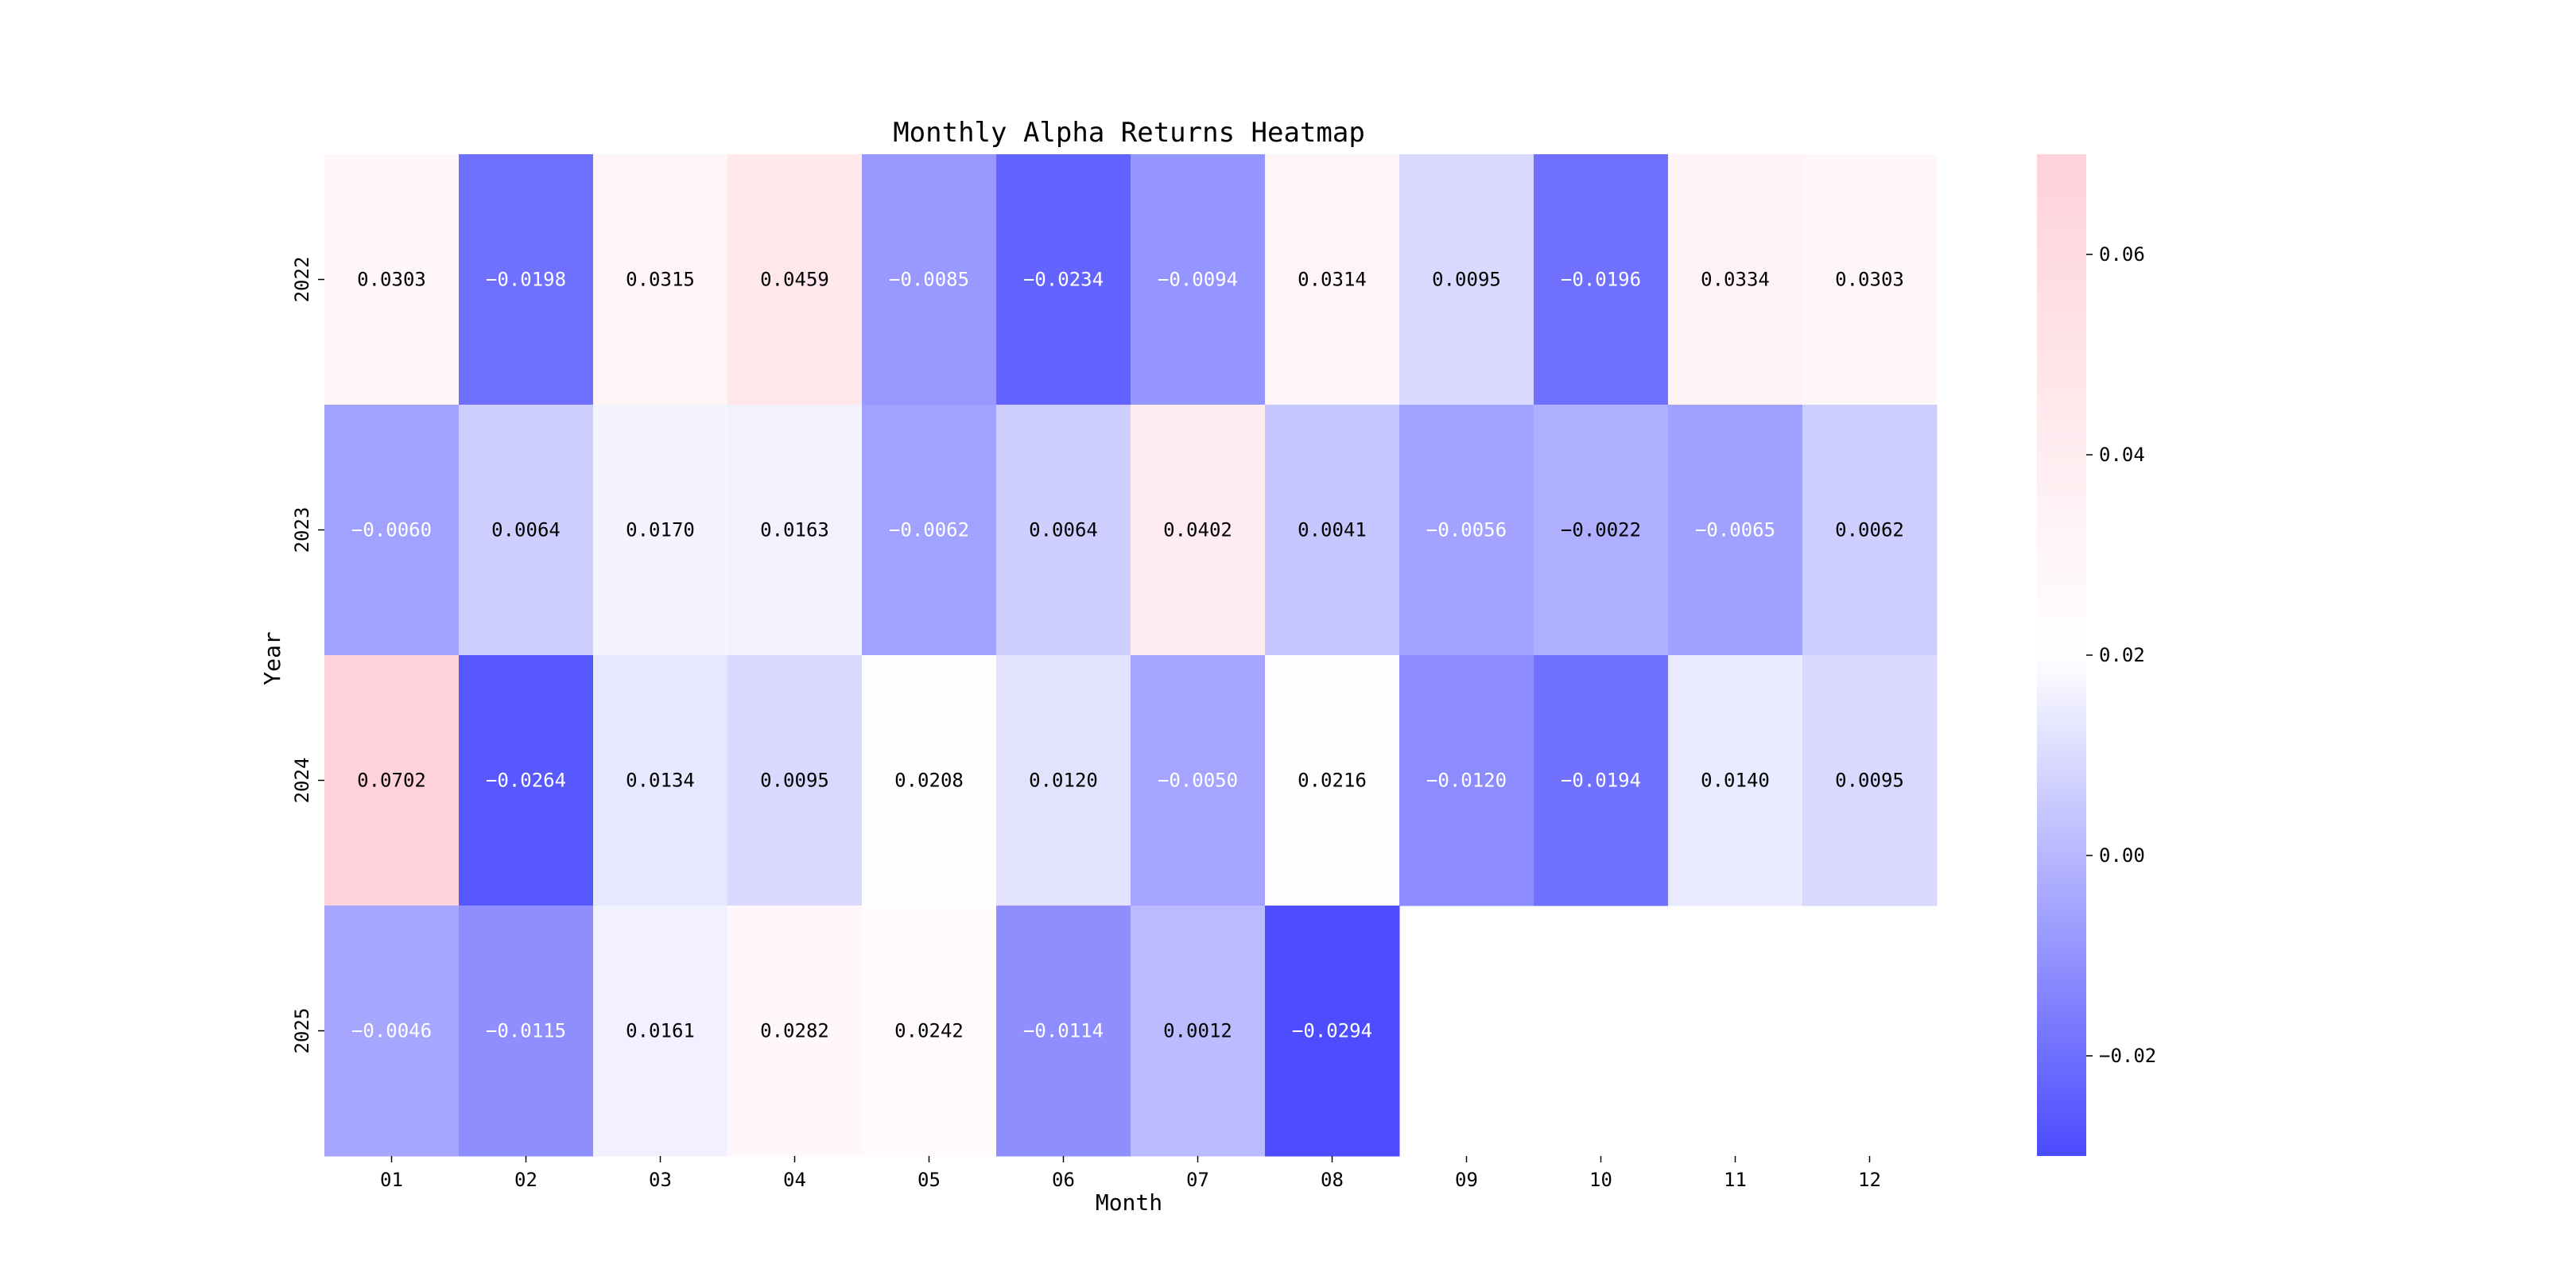 The height and width of the screenshot is (1288, 2576). I want to click on cell-value-label: 0.0315, so click(661, 280).